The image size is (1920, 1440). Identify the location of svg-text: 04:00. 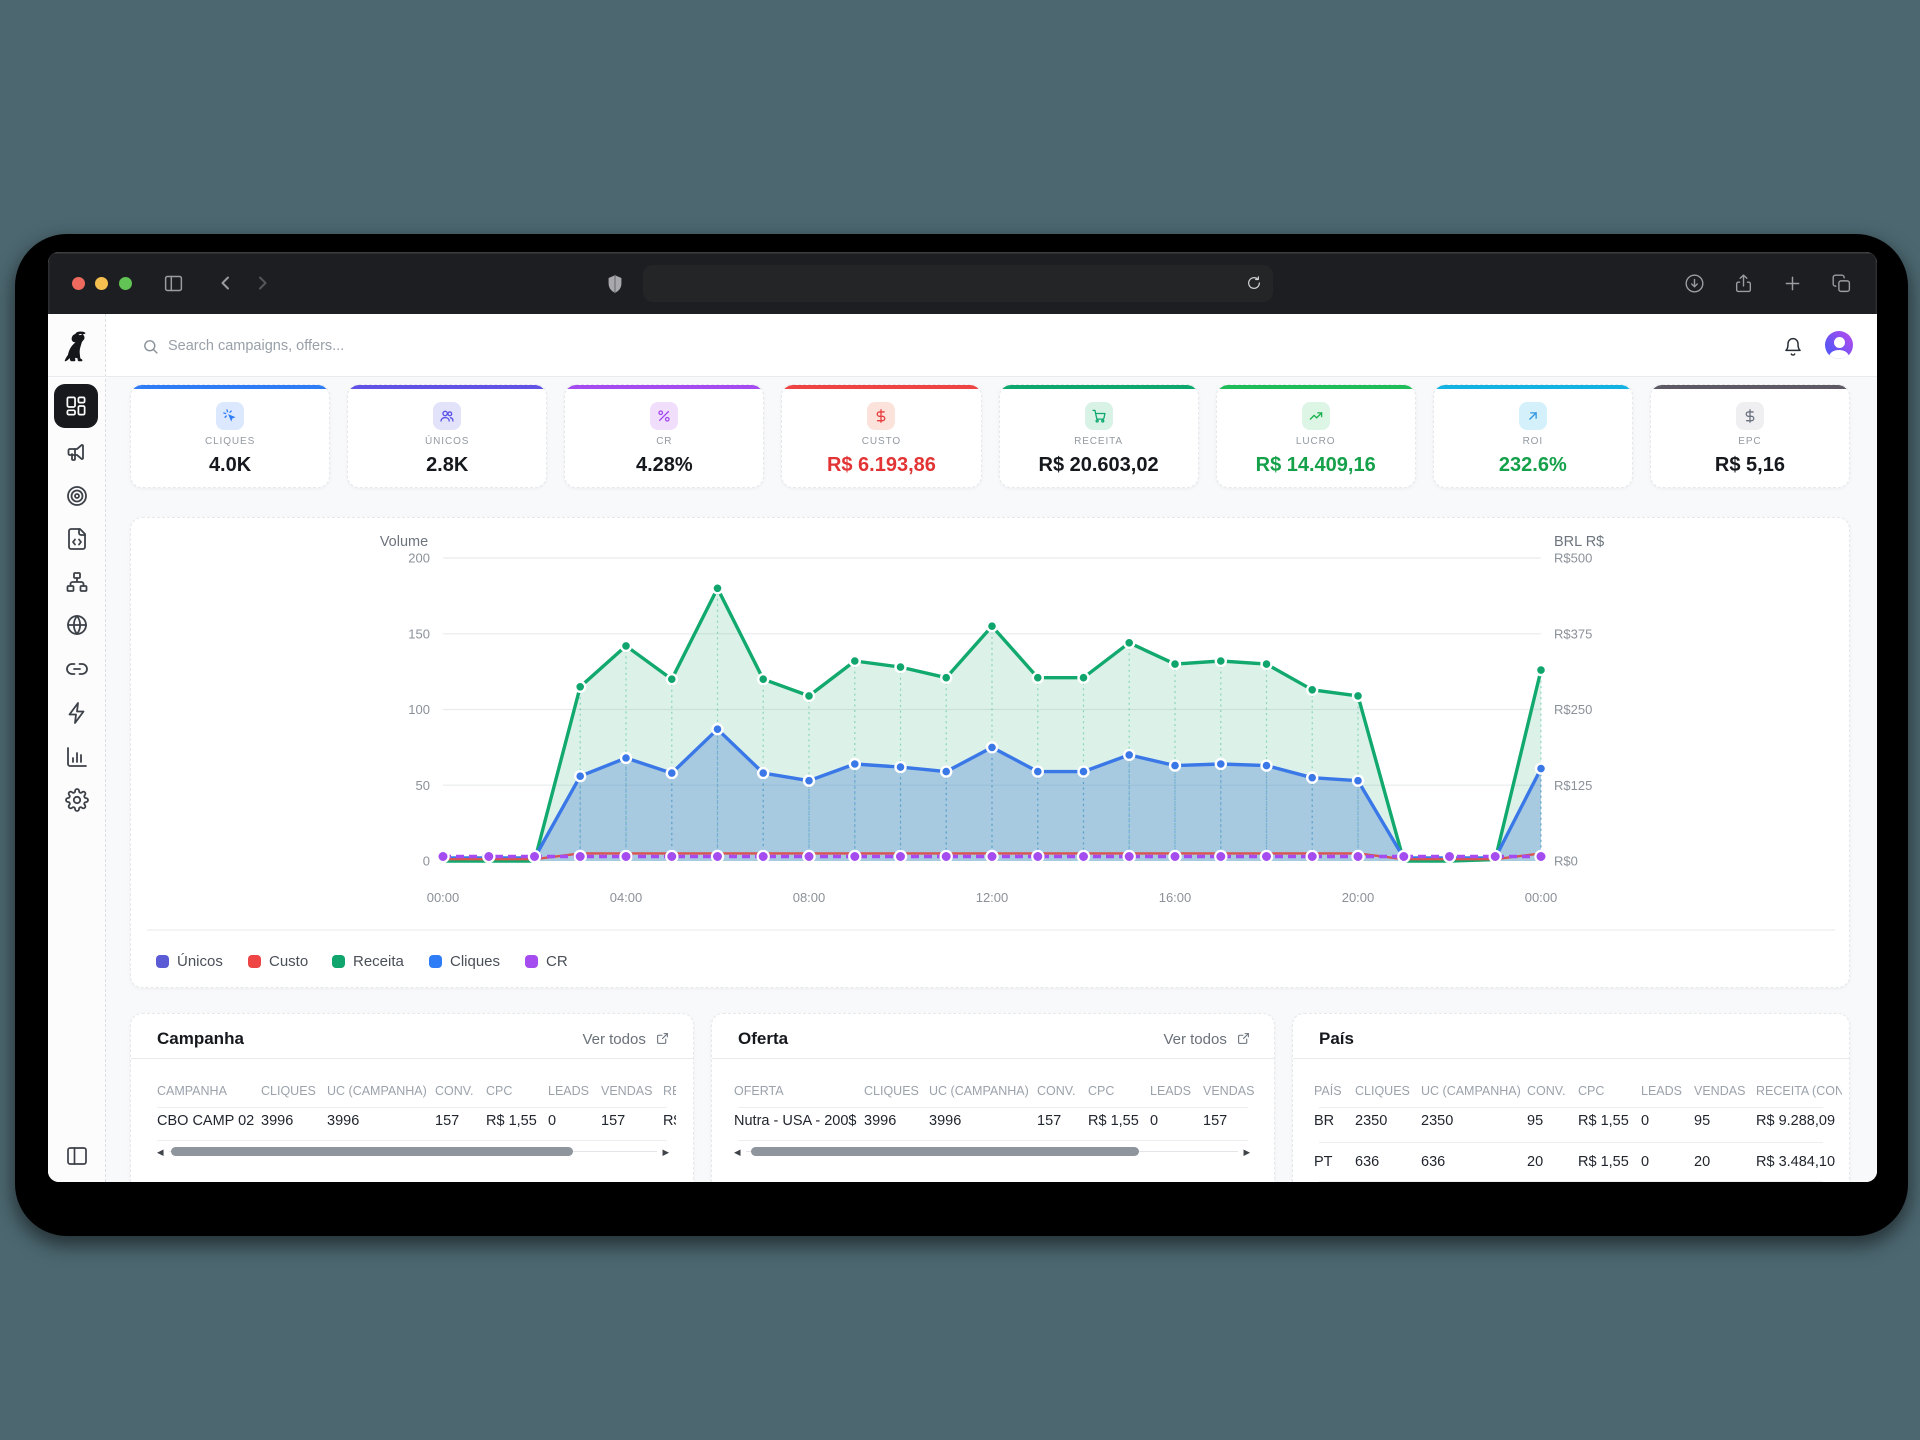
(626, 897).